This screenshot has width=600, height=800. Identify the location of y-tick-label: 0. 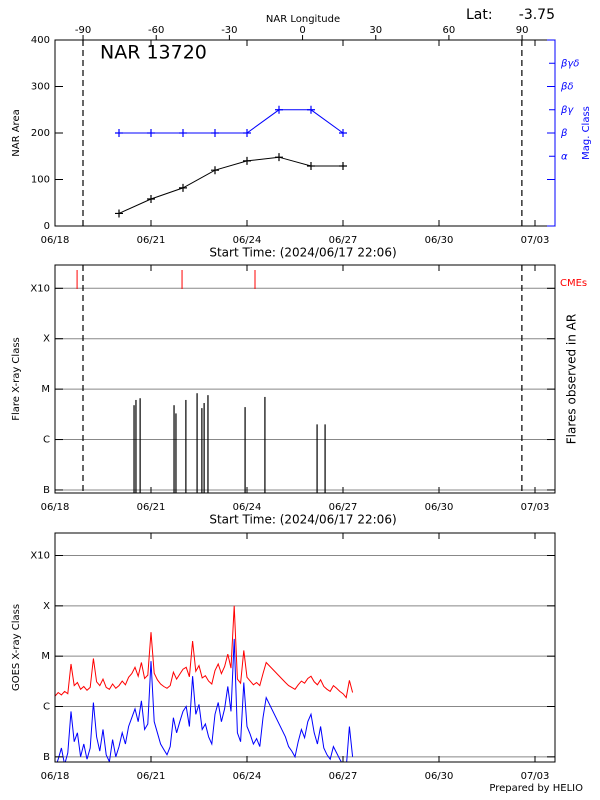
(47, 226).